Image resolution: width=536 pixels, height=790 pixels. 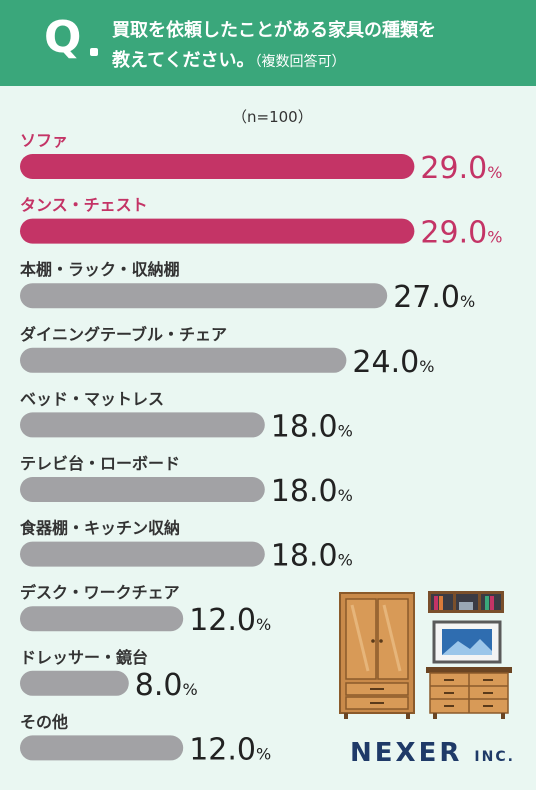 I want to click on value-label: 24.0%, so click(x=393, y=362).